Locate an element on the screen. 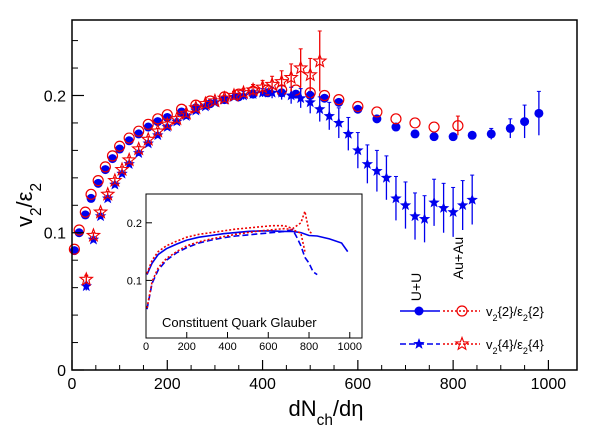 This screenshot has height=432, width=600. x-tick-label: 800 is located at coordinates (453, 384).